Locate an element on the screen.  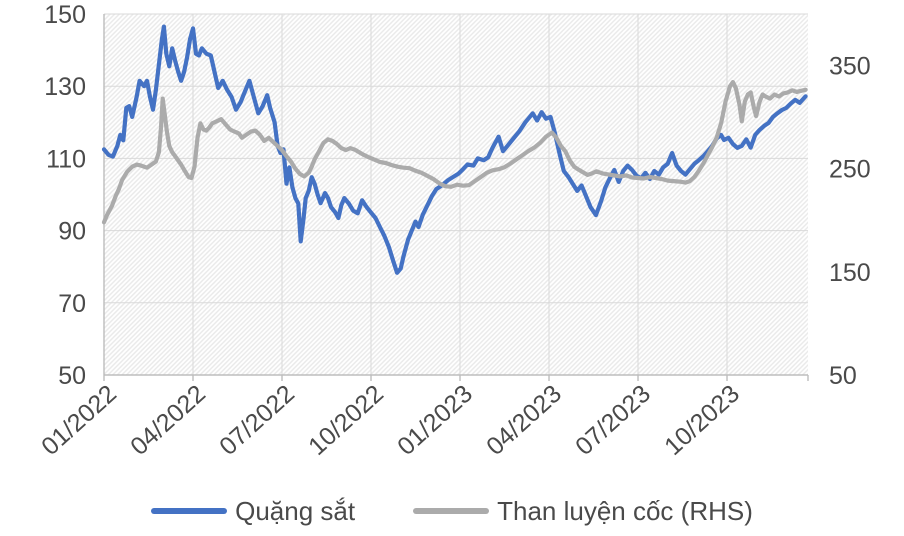
x-tick-label: 10/2022 is located at coordinates (346, 420).